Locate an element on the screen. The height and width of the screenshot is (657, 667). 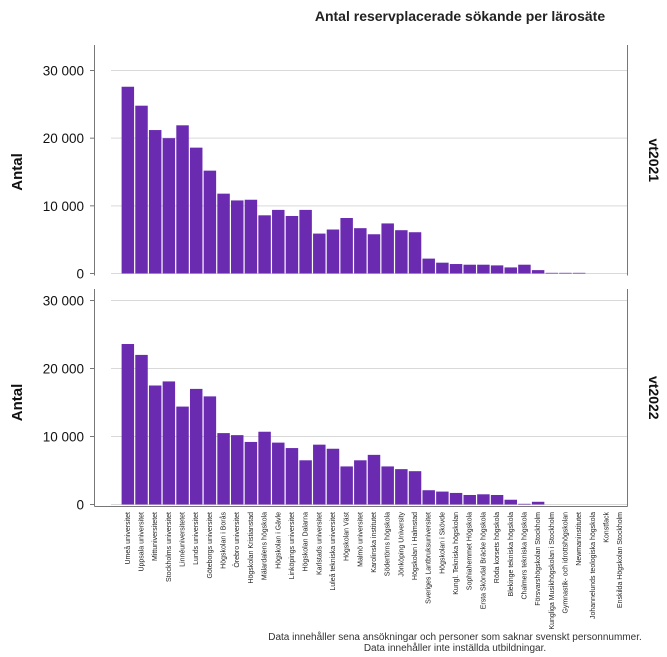
x-tick-label: Högskolan i Gävle is located at coordinates (278, 540).